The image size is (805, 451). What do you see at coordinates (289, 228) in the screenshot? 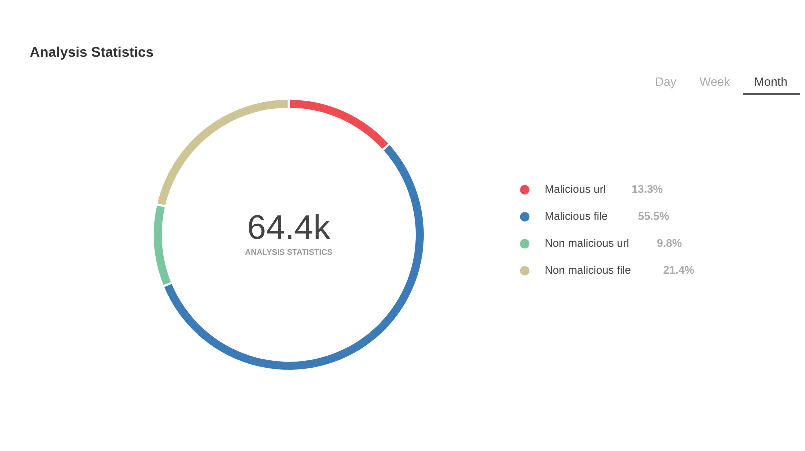
I see `text: 64.4k` at bounding box center [289, 228].